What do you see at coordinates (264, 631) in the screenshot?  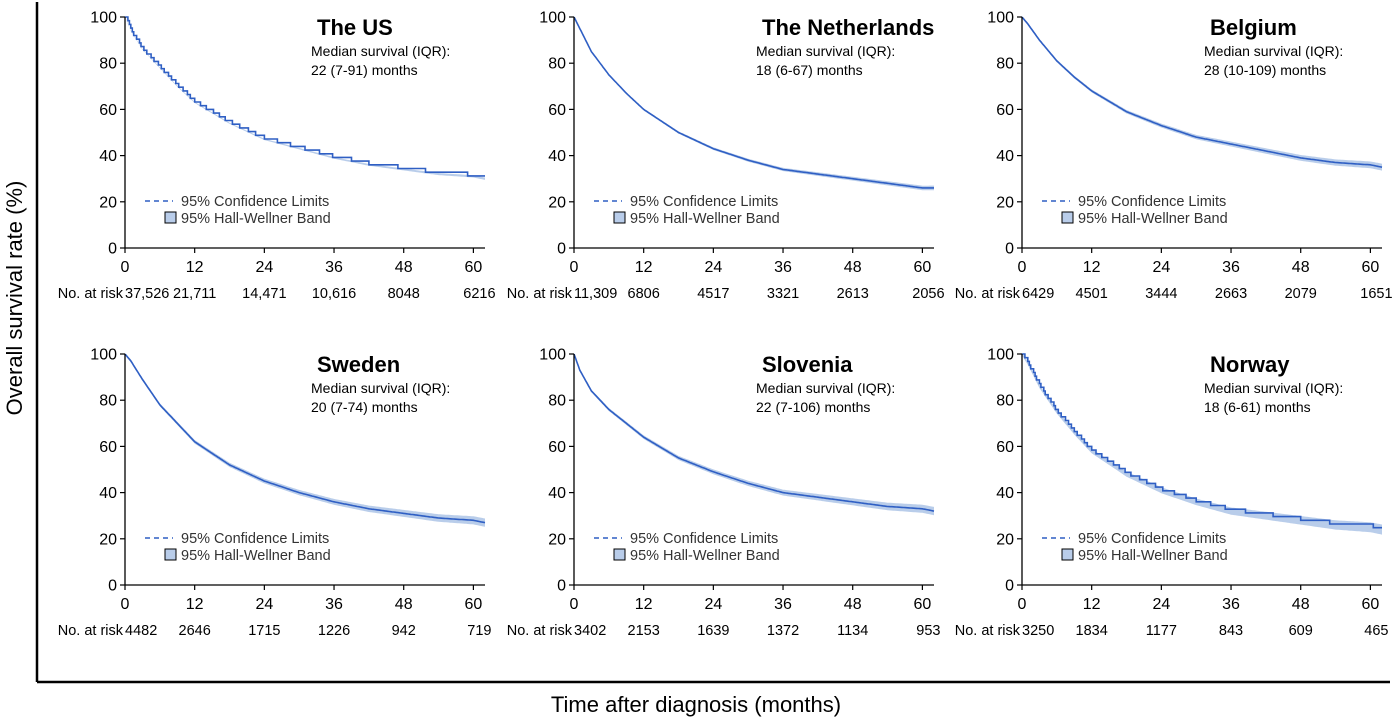 I see `risk-count: 1715` at bounding box center [264, 631].